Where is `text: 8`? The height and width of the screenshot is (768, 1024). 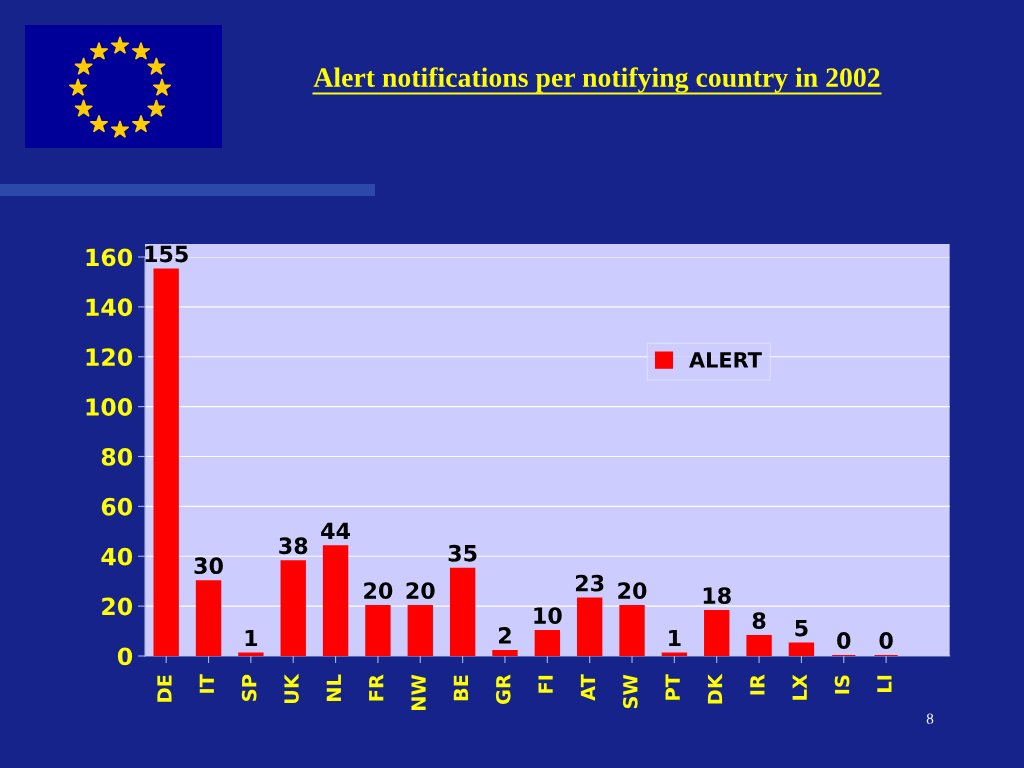 text: 8 is located at coordinates (930, 718).